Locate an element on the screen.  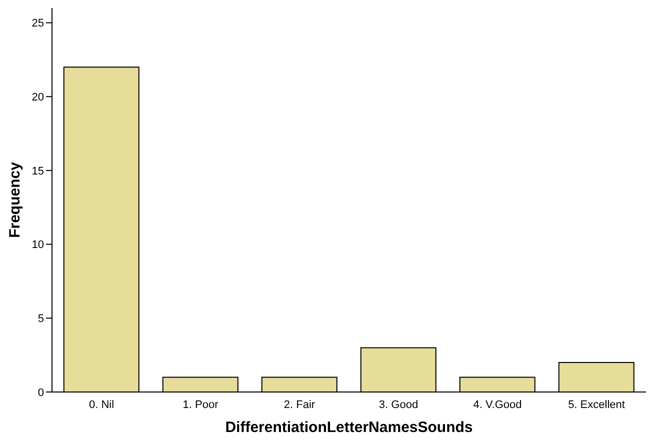
x-tick-label: 5. Excellent is located at coordinates (596, 404).